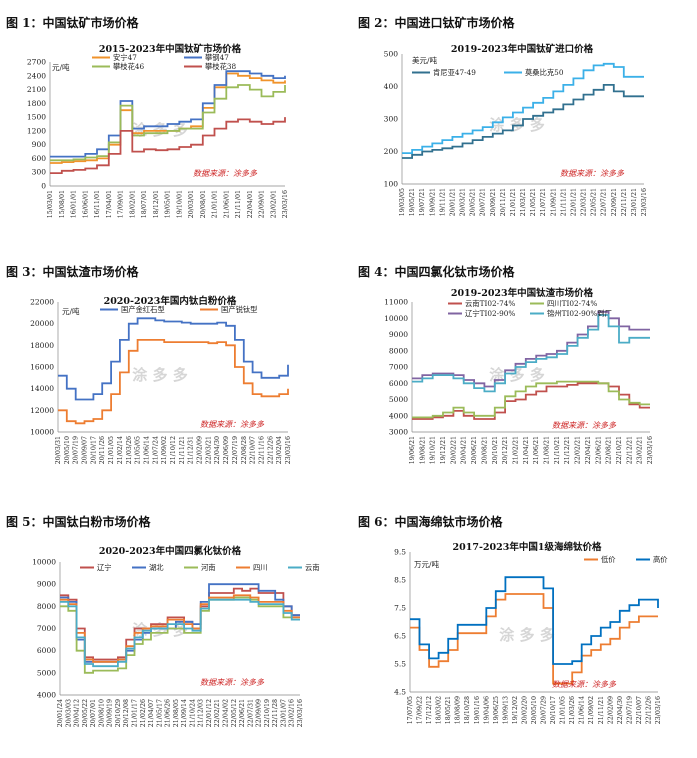 The height and width of the screenshot is (758, 697). Describe the element at coordinates (400, 692) in the screenshot. I see `y-tick-label: 4.5` at that location.